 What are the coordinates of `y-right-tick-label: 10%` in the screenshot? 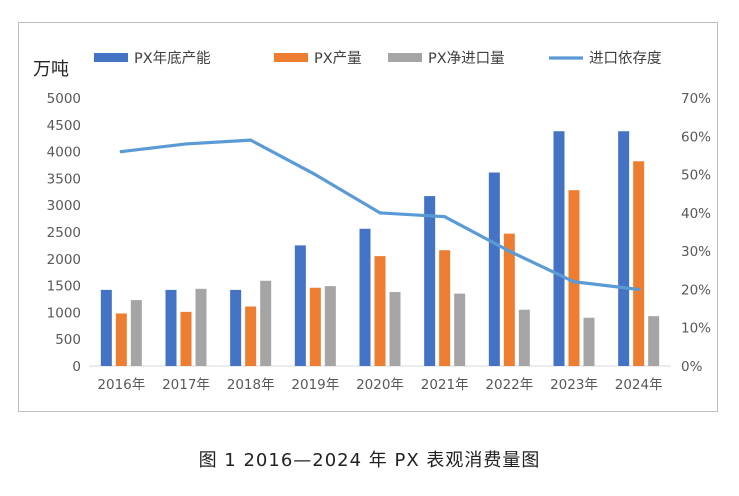 It's located at (696, 329).